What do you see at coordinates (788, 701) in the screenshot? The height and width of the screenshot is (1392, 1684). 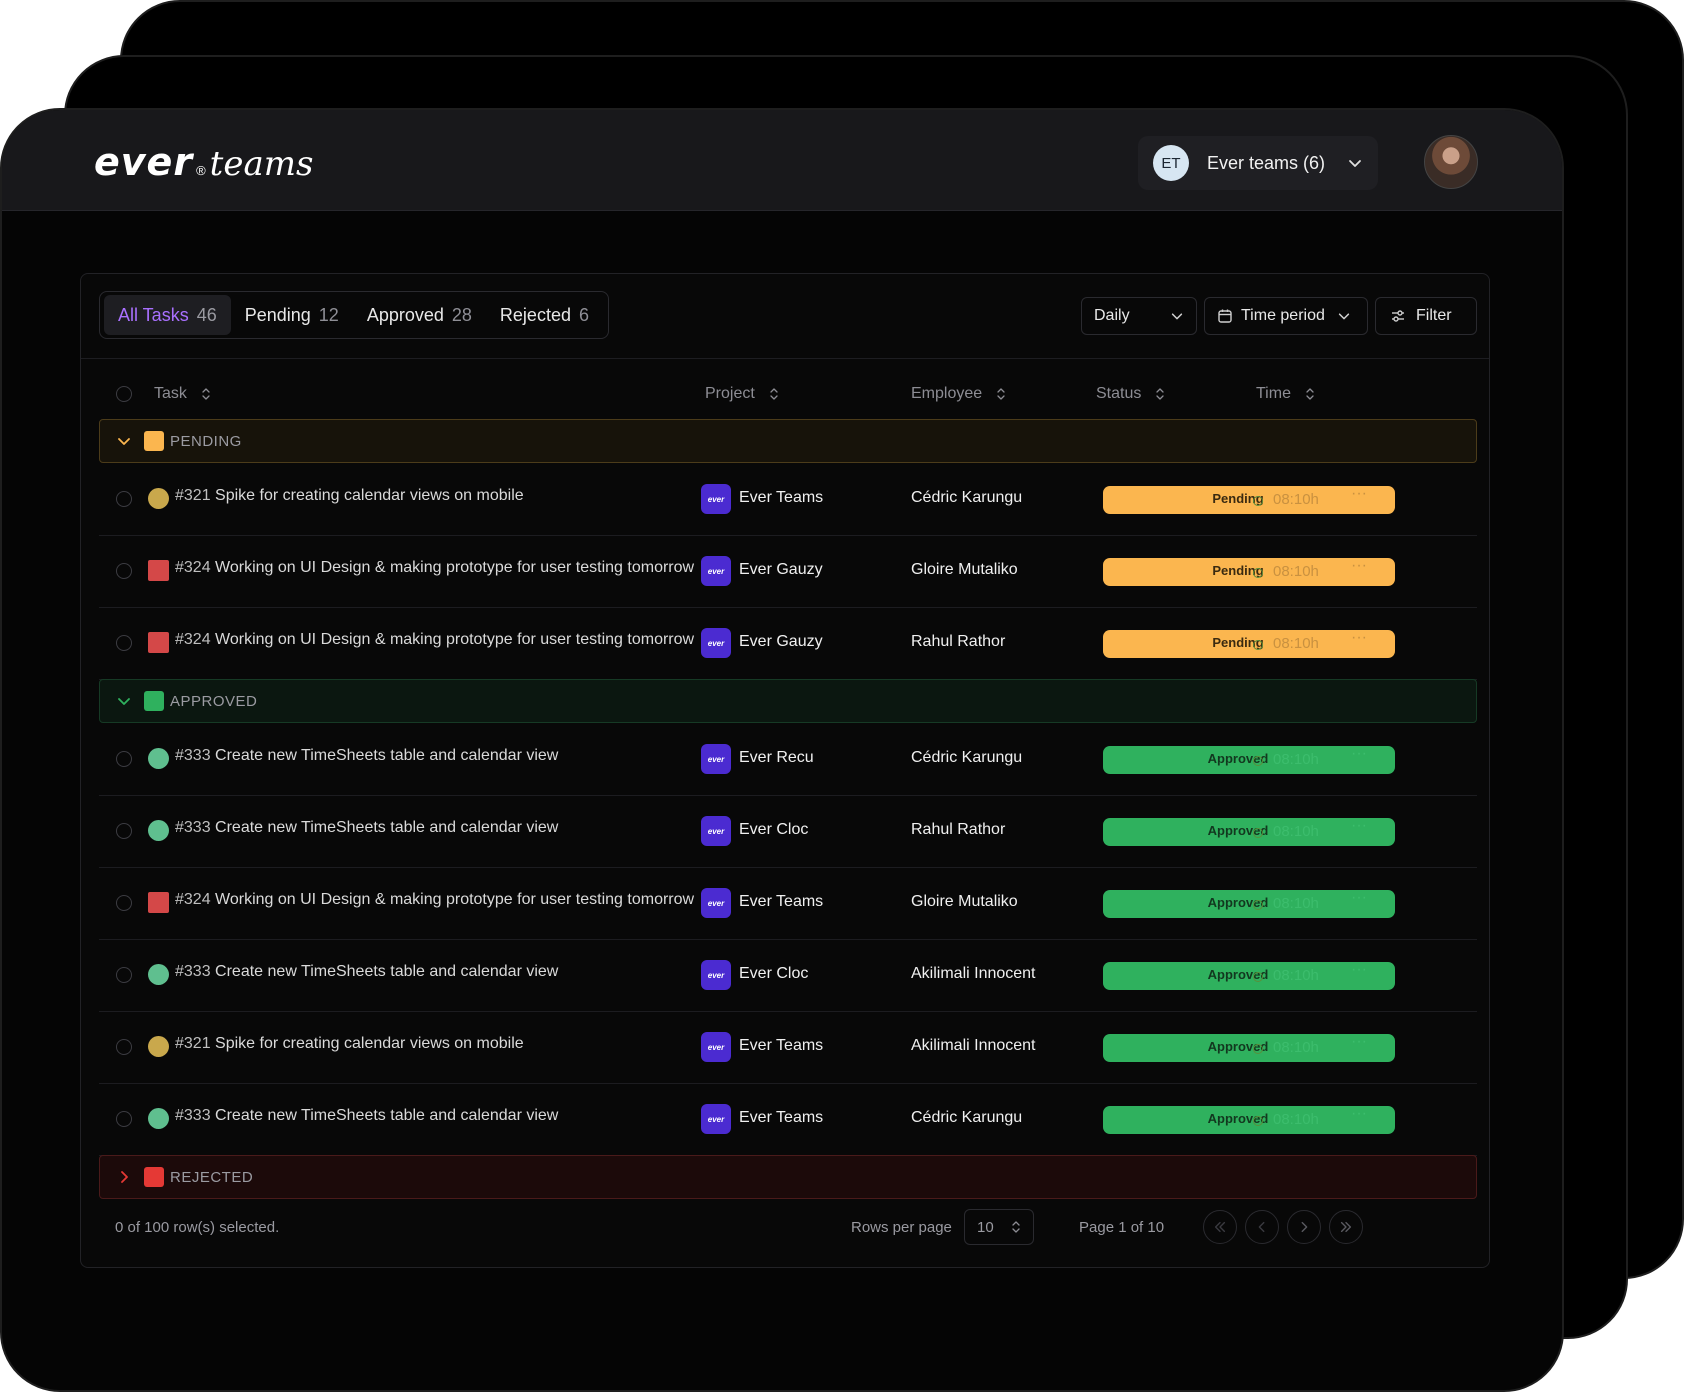 I see `group-header-approved: APPROVED` at bounding box center [788, 701].